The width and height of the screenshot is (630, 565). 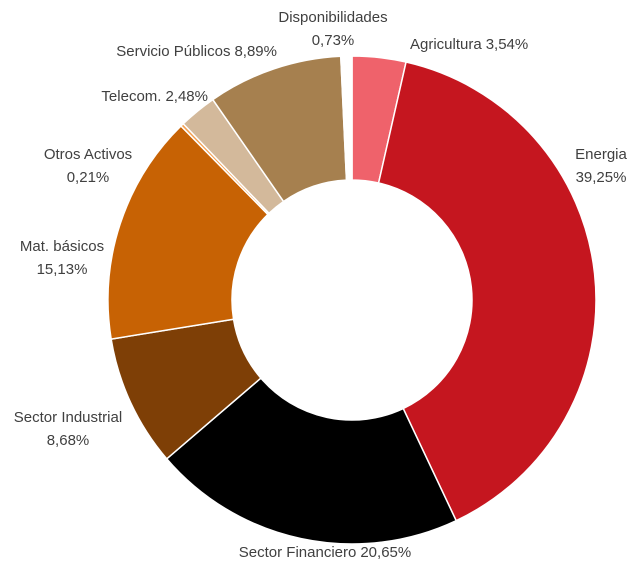 I want to click on value-label: 15,13%, so click(x=62, y=269).